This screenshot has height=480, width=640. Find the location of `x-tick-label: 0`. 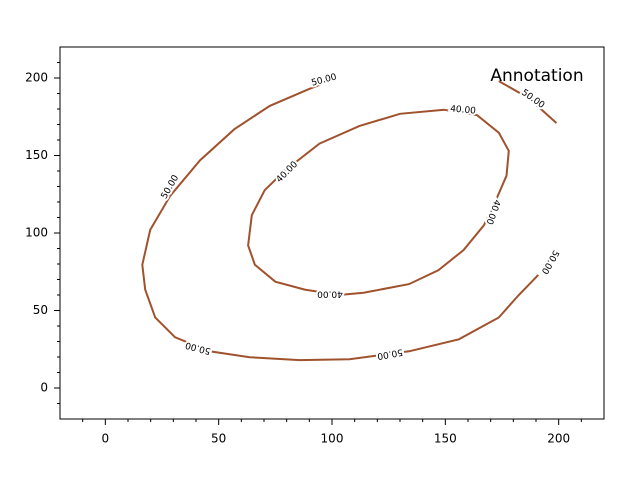

x-tick-label: 0 is located at coordinates (106, 439).